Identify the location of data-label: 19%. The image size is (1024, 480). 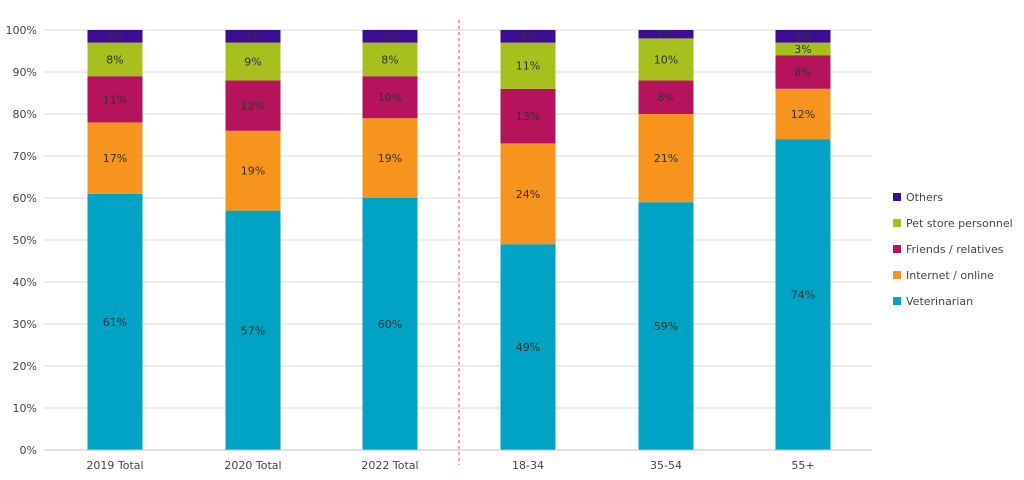
(390, 158).